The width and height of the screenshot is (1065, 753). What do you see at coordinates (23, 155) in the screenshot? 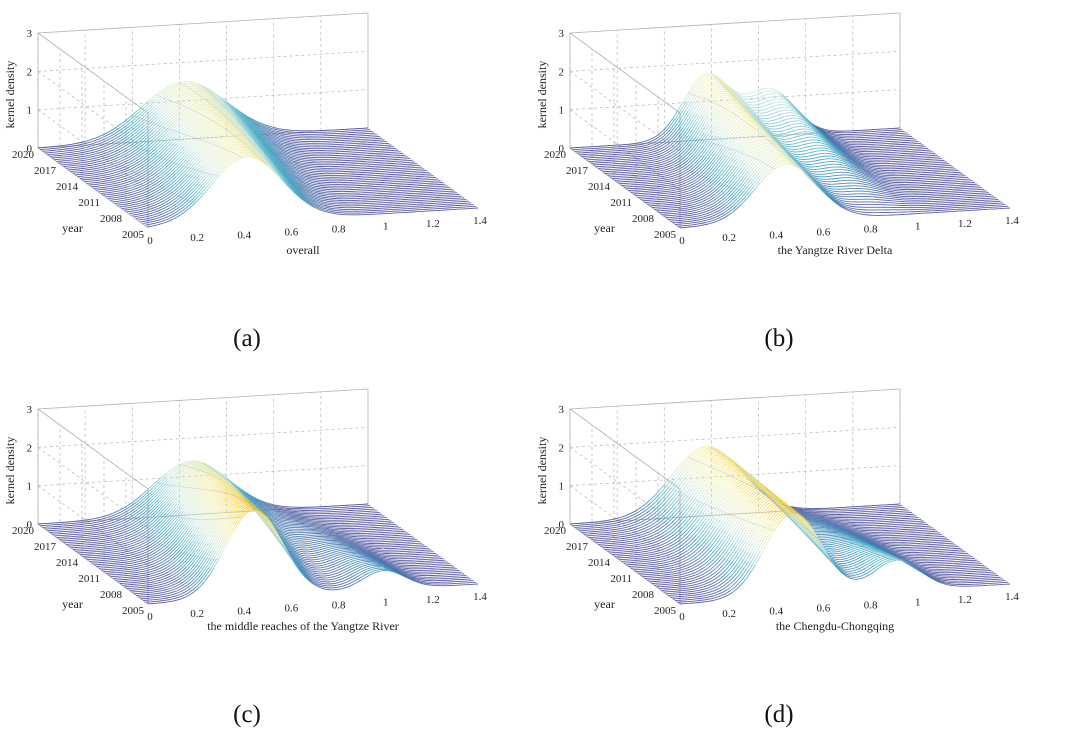
I see `year-tick-label: 2020` at bounding box center [23, 155].